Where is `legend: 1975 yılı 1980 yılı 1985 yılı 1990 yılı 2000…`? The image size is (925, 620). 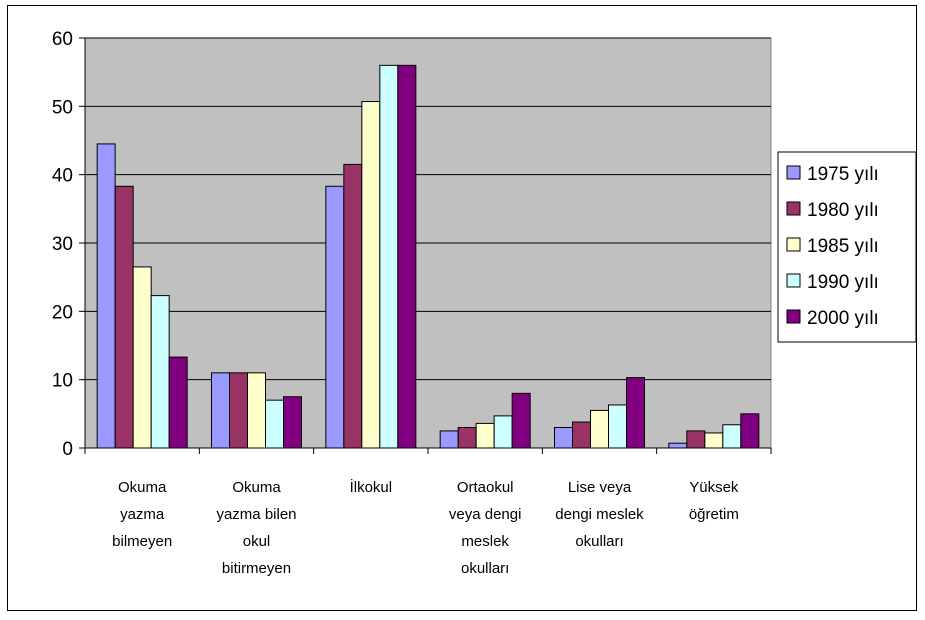
legend: 1975 yılı 1980 yılı 1985 yılı 1990 yılı 2000… is located at coordinates (846, 247).